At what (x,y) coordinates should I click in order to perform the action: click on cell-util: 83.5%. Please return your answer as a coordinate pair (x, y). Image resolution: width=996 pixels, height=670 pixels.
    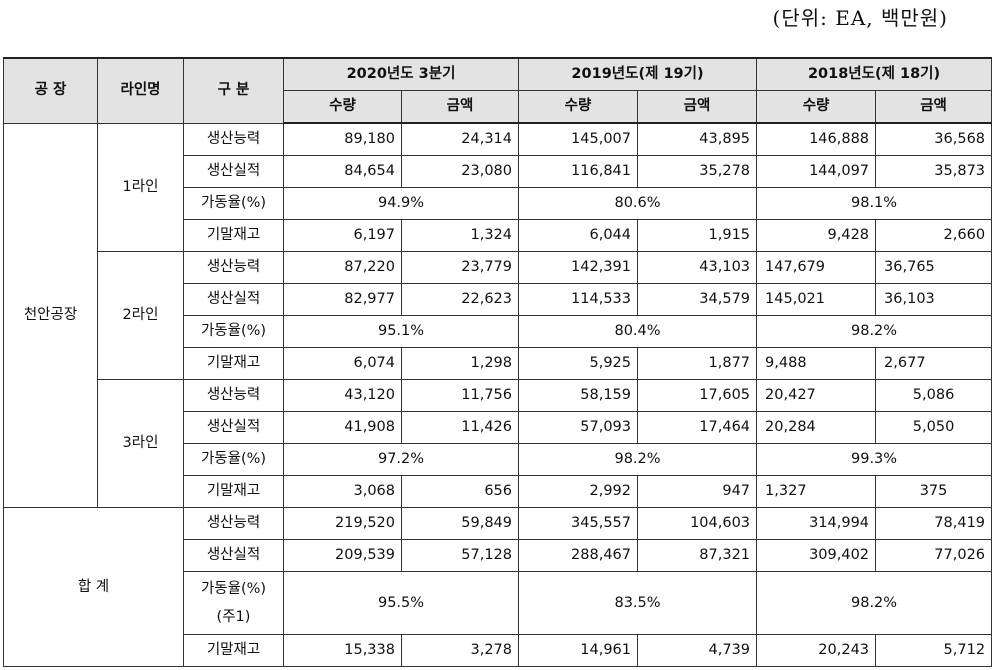
    Looking at the image, I should click on (638, 603).